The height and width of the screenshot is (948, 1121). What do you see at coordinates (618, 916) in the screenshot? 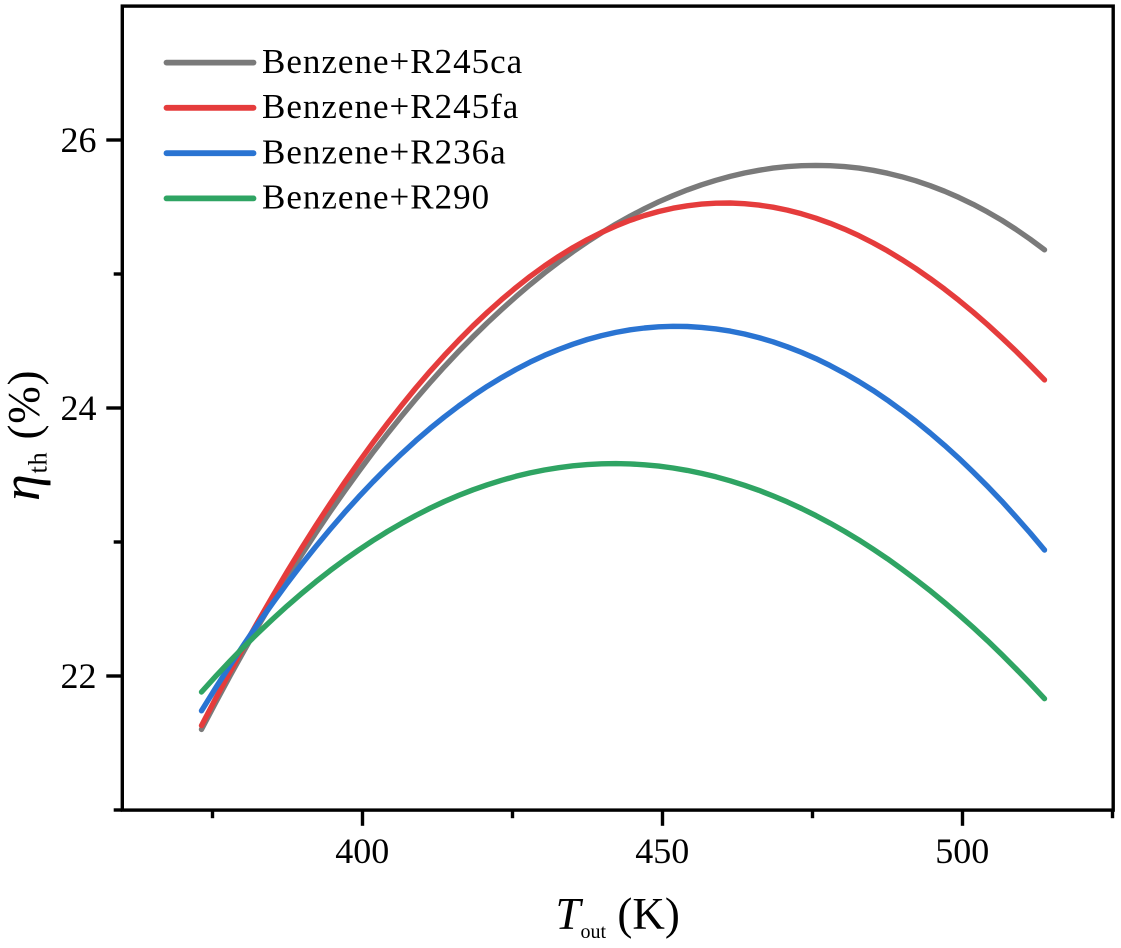
I see `svg-text: Tout (K)` at bounding box center [618, 916].